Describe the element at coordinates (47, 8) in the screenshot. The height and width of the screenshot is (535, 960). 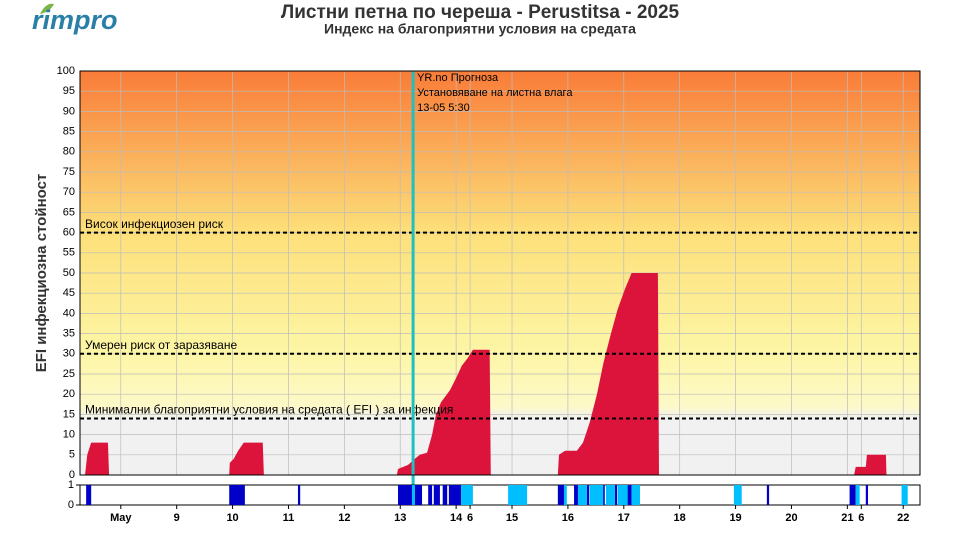
I see `logo-leaf` at that location.